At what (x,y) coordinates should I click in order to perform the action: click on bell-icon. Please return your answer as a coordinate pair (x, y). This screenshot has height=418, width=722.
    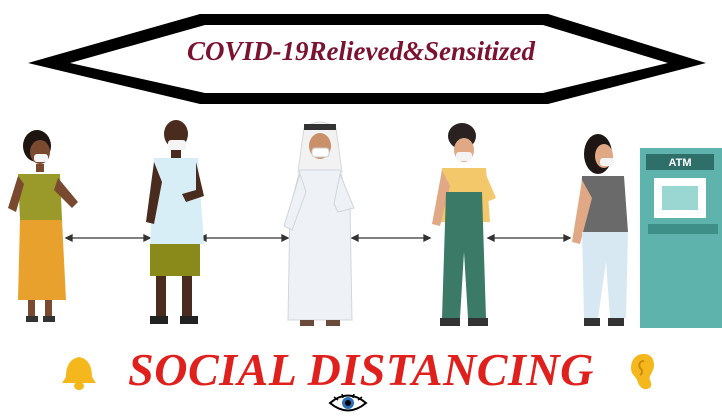
    Looking at the image, I should click on (79, 373).